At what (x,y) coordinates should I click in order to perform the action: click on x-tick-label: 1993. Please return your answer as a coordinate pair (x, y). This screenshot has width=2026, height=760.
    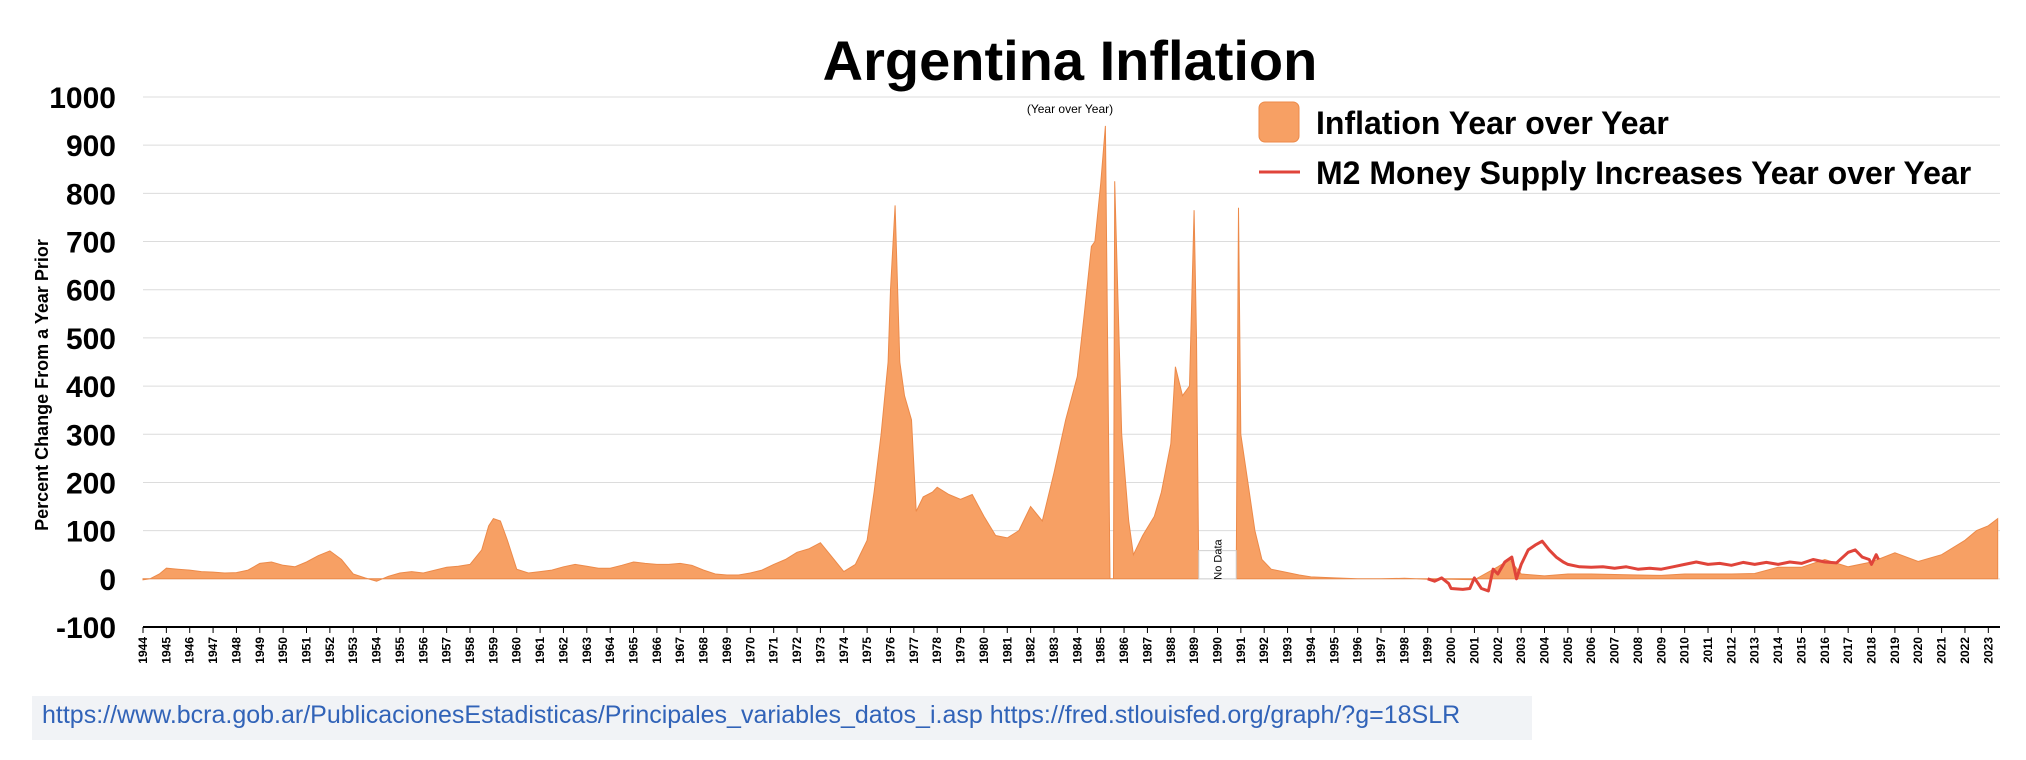
    Looking at the image, I should click on (1288, 650).